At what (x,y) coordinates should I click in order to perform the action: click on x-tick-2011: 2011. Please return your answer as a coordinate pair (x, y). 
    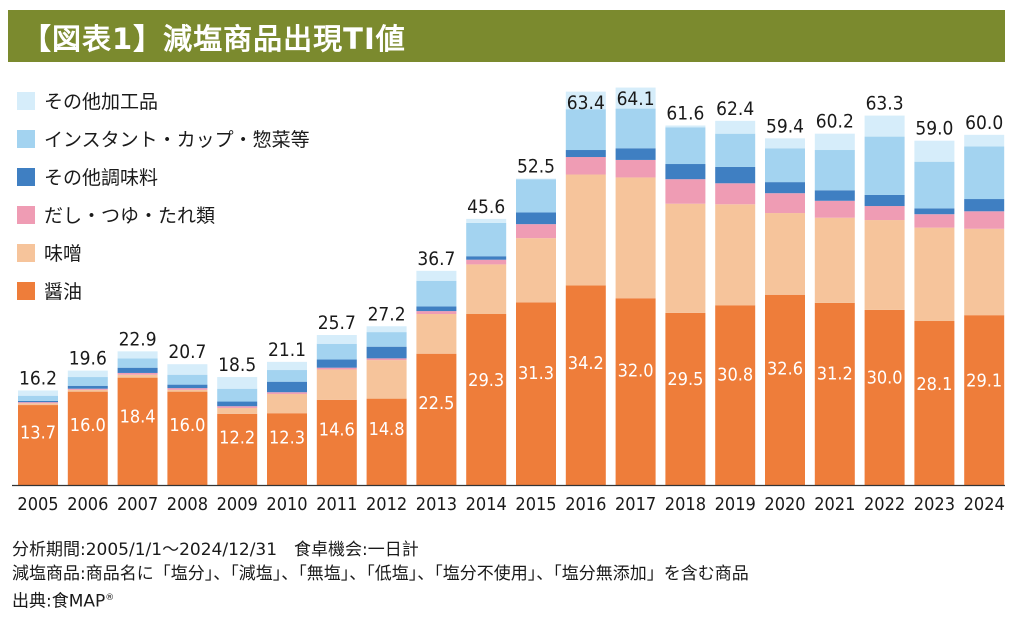
    Looking at the image, I should click on (336, 504).